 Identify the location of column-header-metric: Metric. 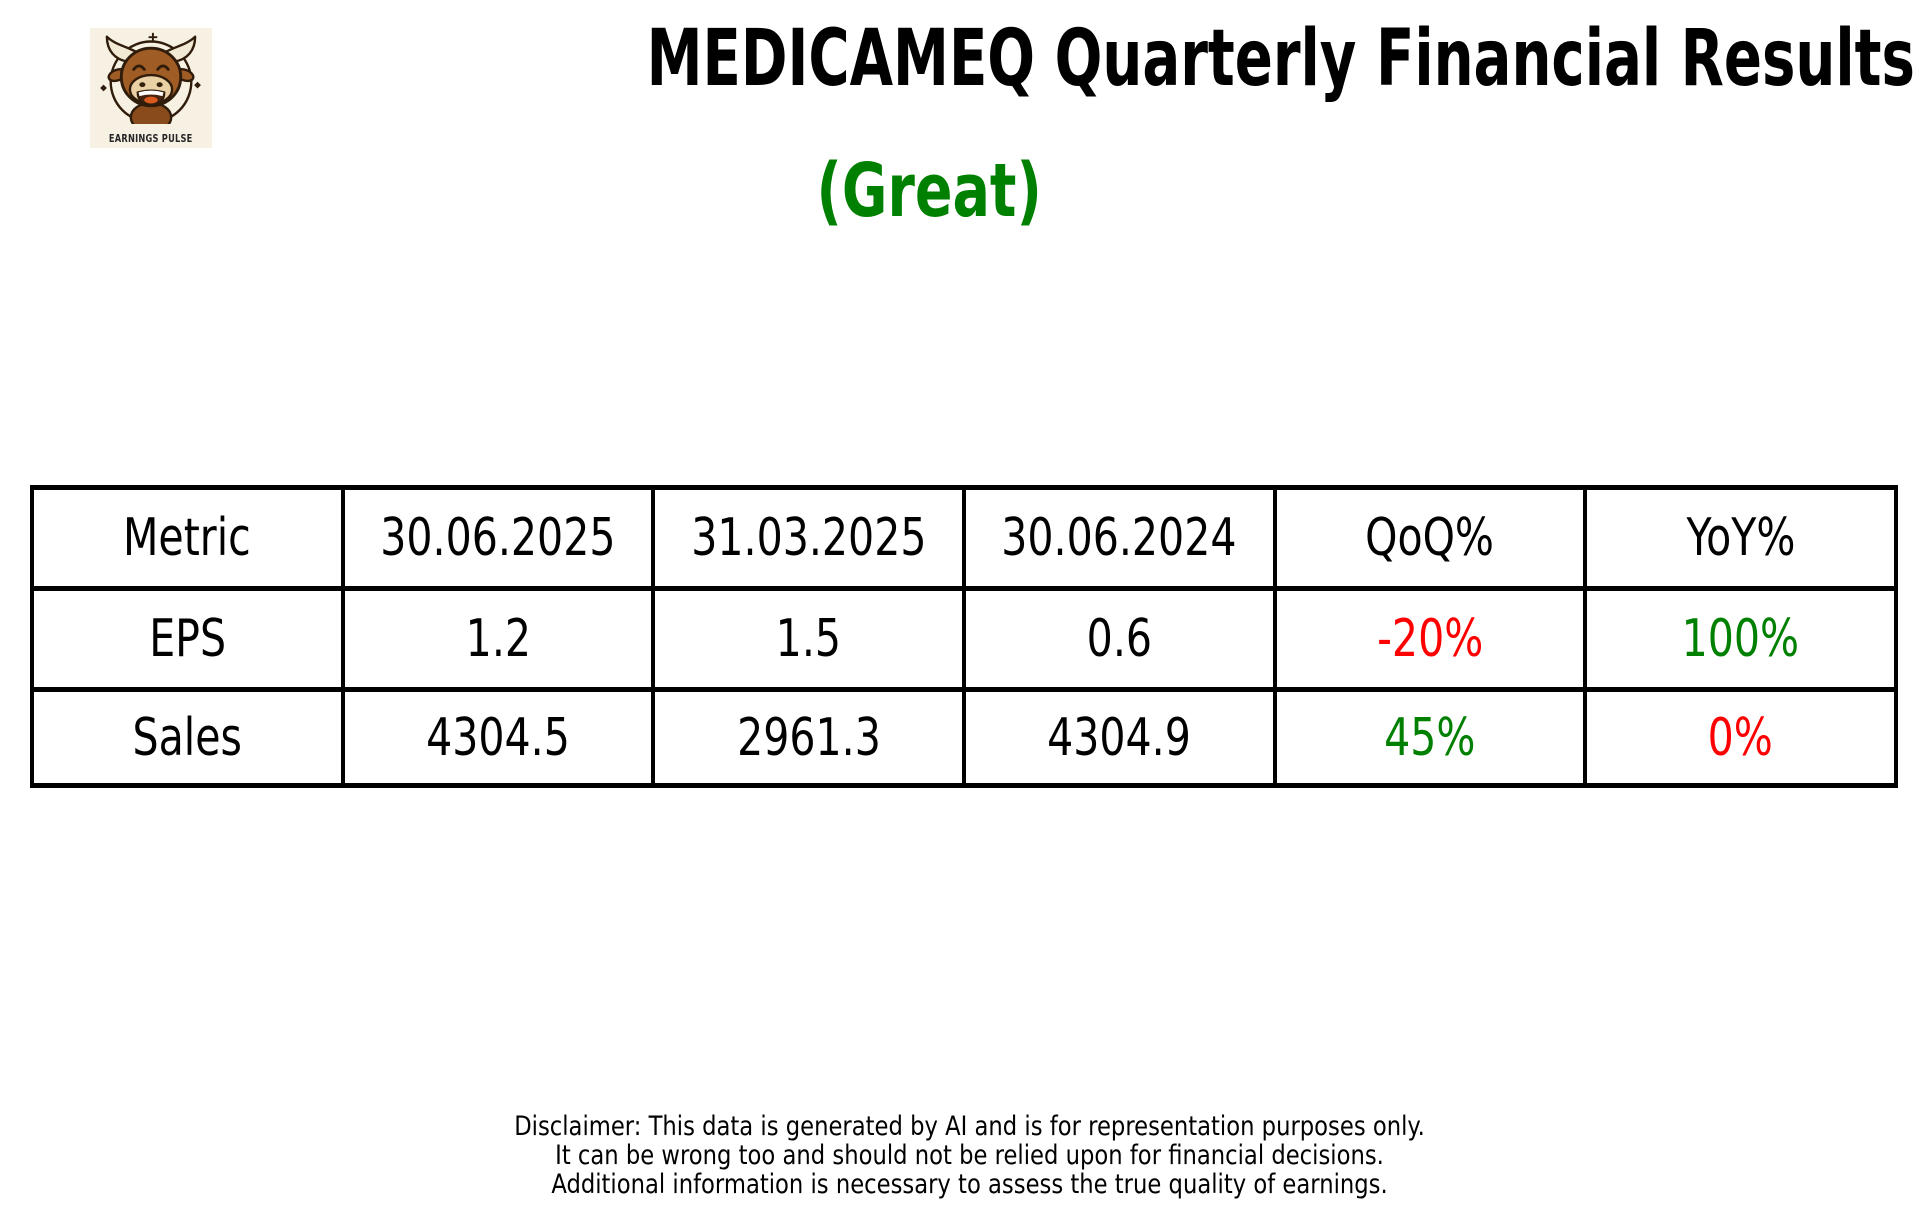
(187, 538).